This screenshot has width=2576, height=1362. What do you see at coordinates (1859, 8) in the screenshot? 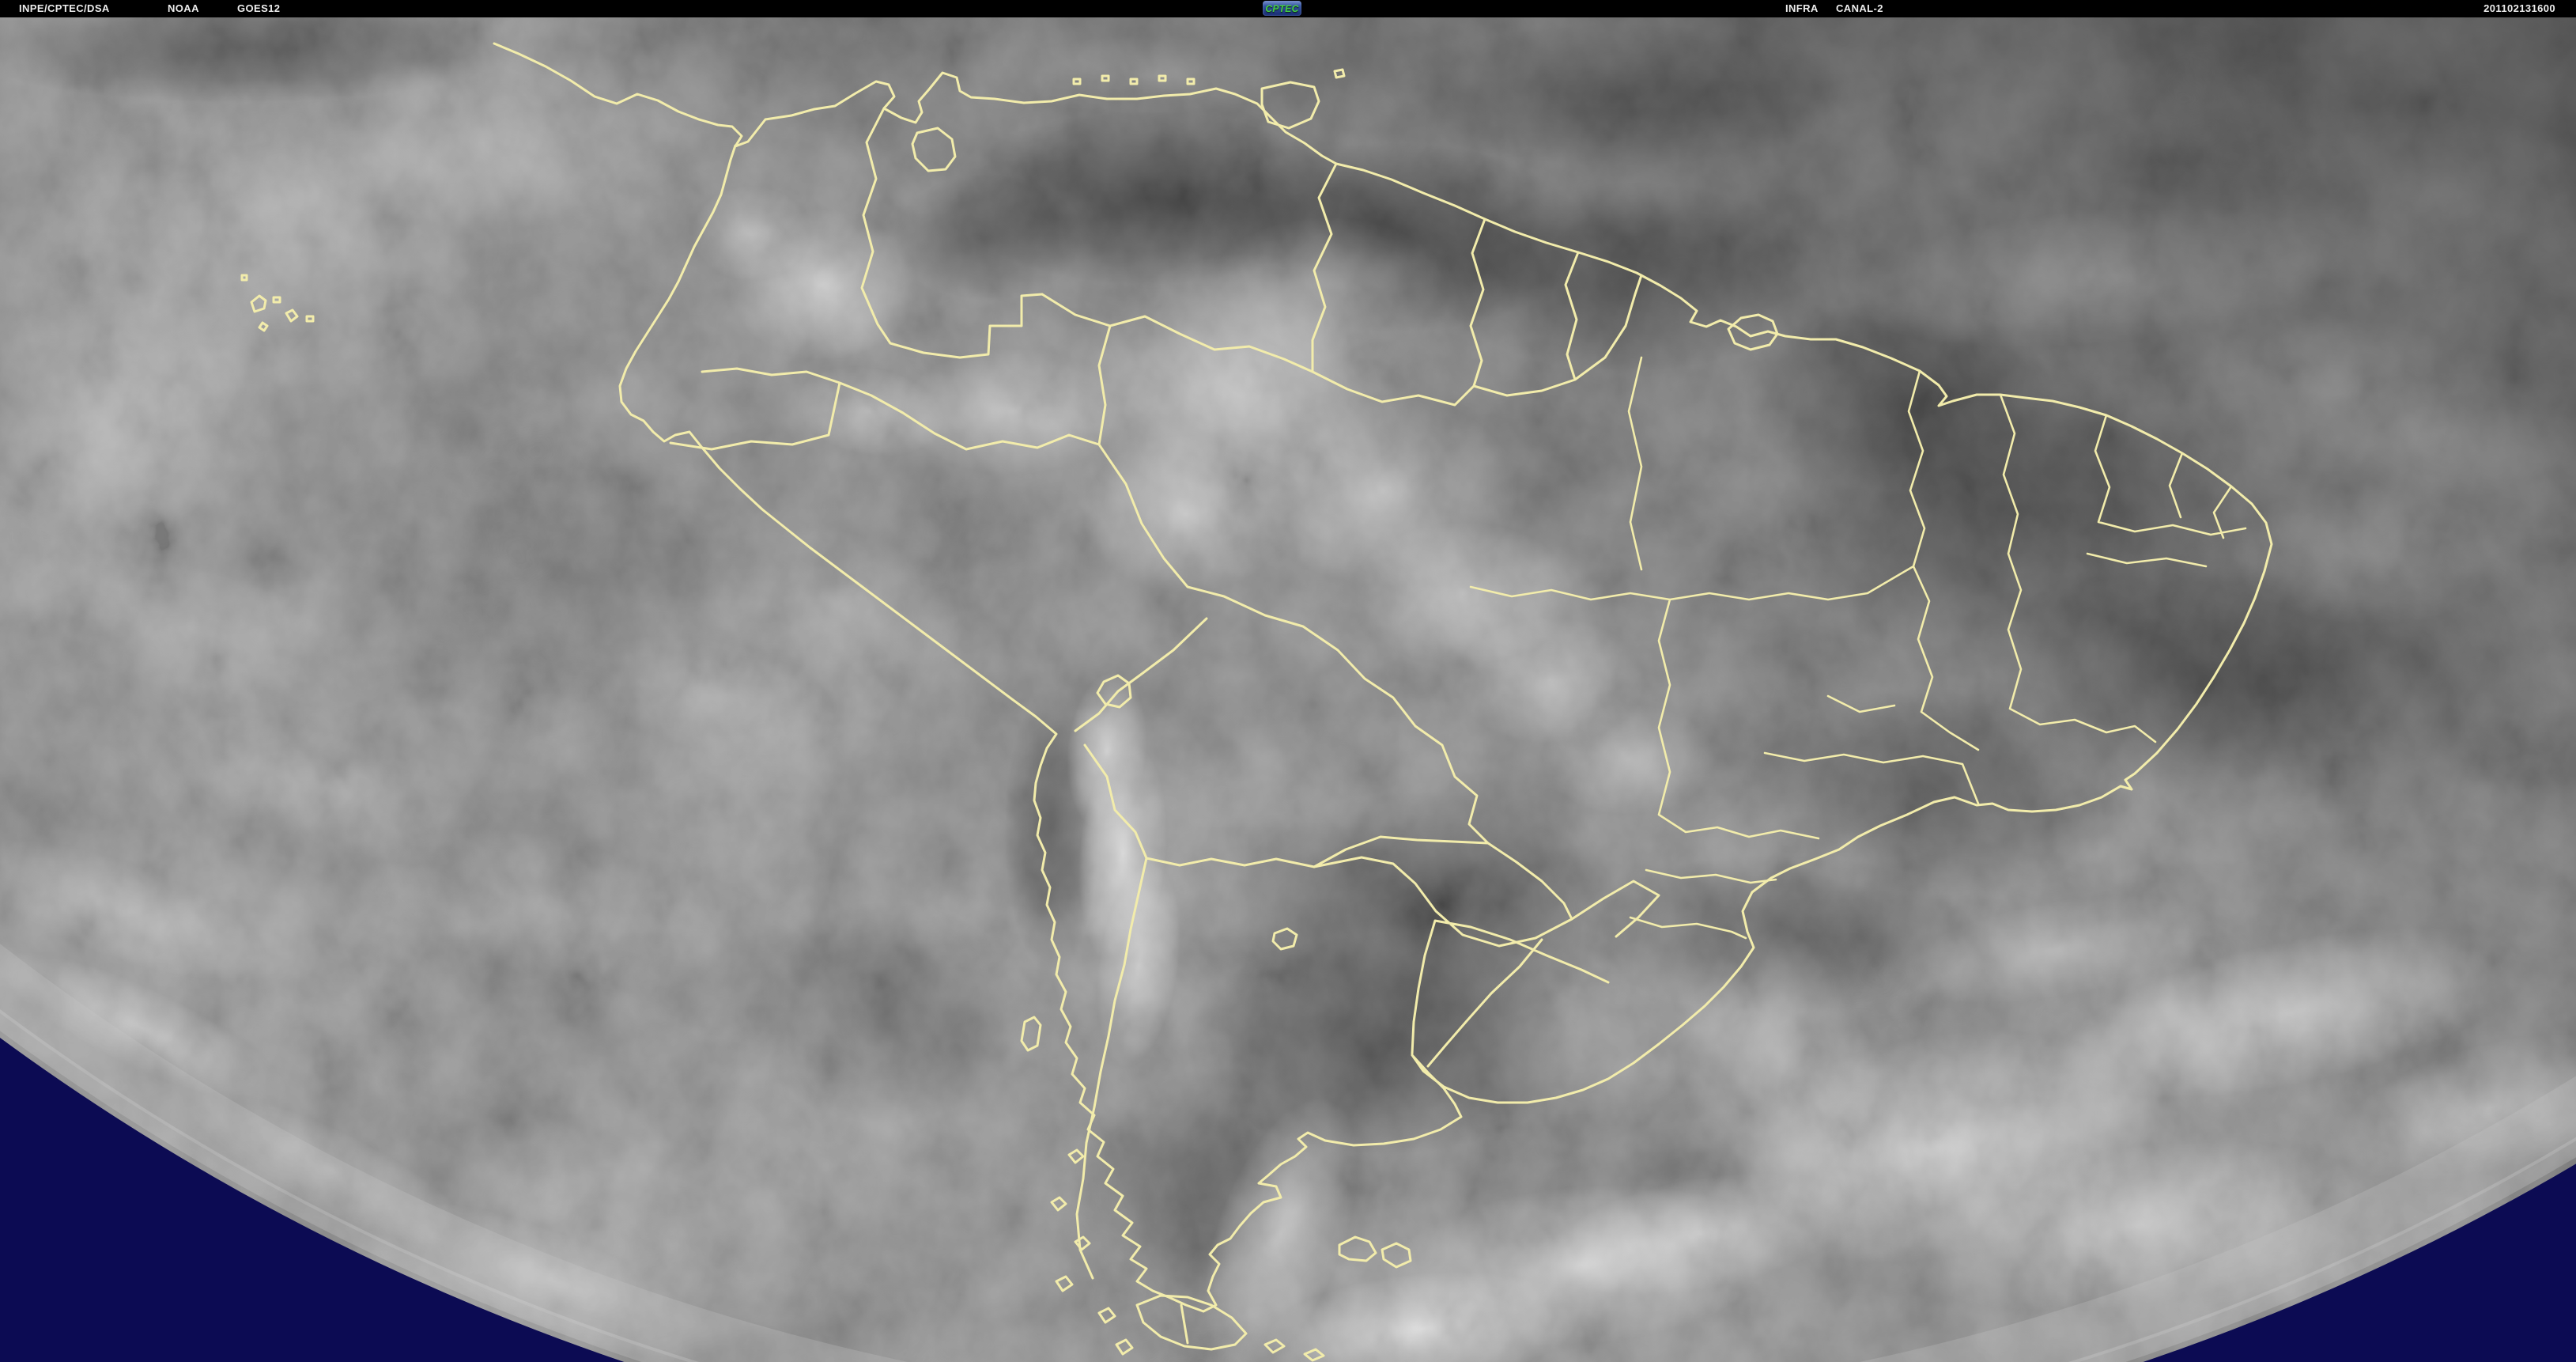
I see `channel-label: CANAL-2` at bounding box center [1859, 8].